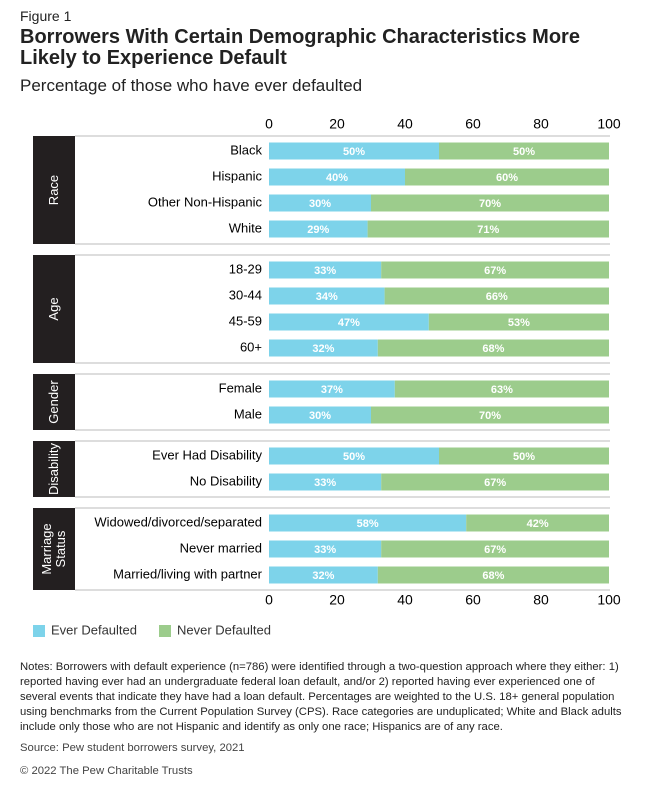 The height and width of the screenshot is (790, 650). I want to click on group-label-box: Race, so click(54, 190).